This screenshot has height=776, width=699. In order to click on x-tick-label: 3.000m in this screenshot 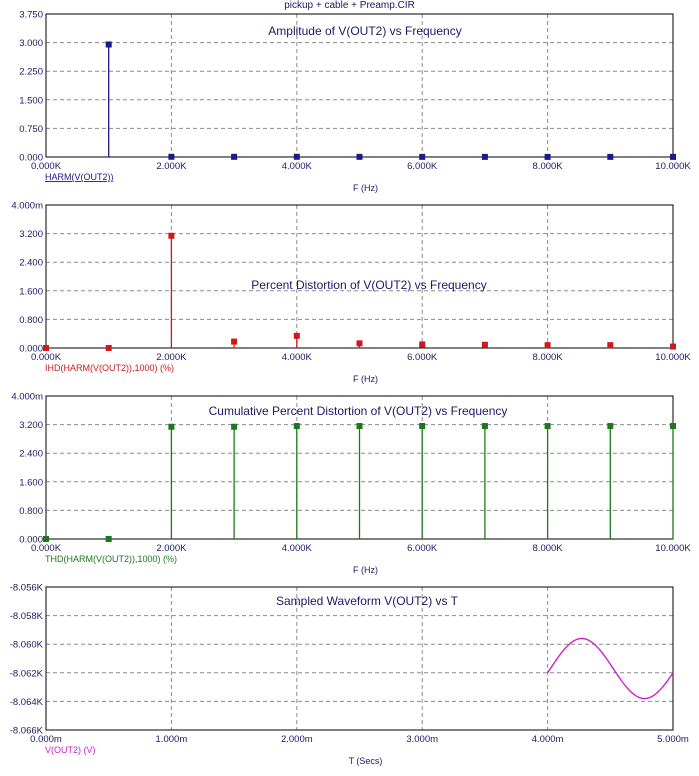, I will do `click(422, 739)`.